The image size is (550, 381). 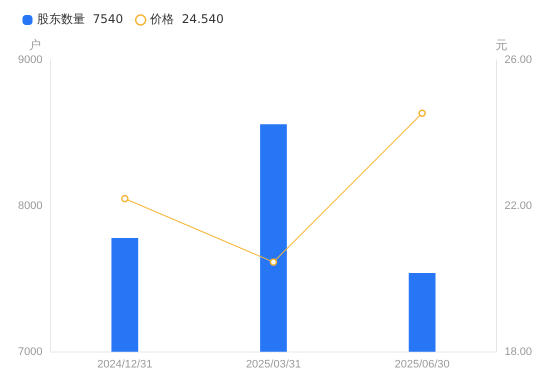 What do you see at coordinates (35, 45) in the screenshot?
I see `y-axis-title: 户` at bounding box center [35, 45].